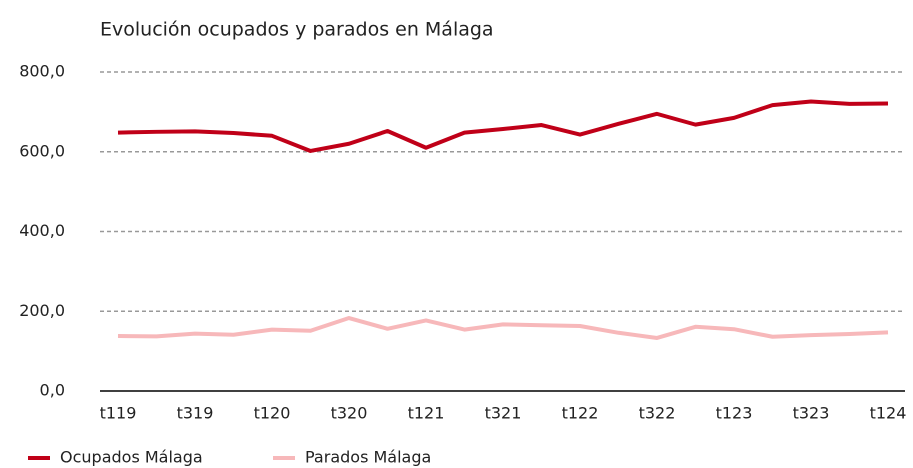  What do you see at coordinates (349, 413) in the screenshot?
I see `x-tick-label: t320` at bounding box center [349, 413].